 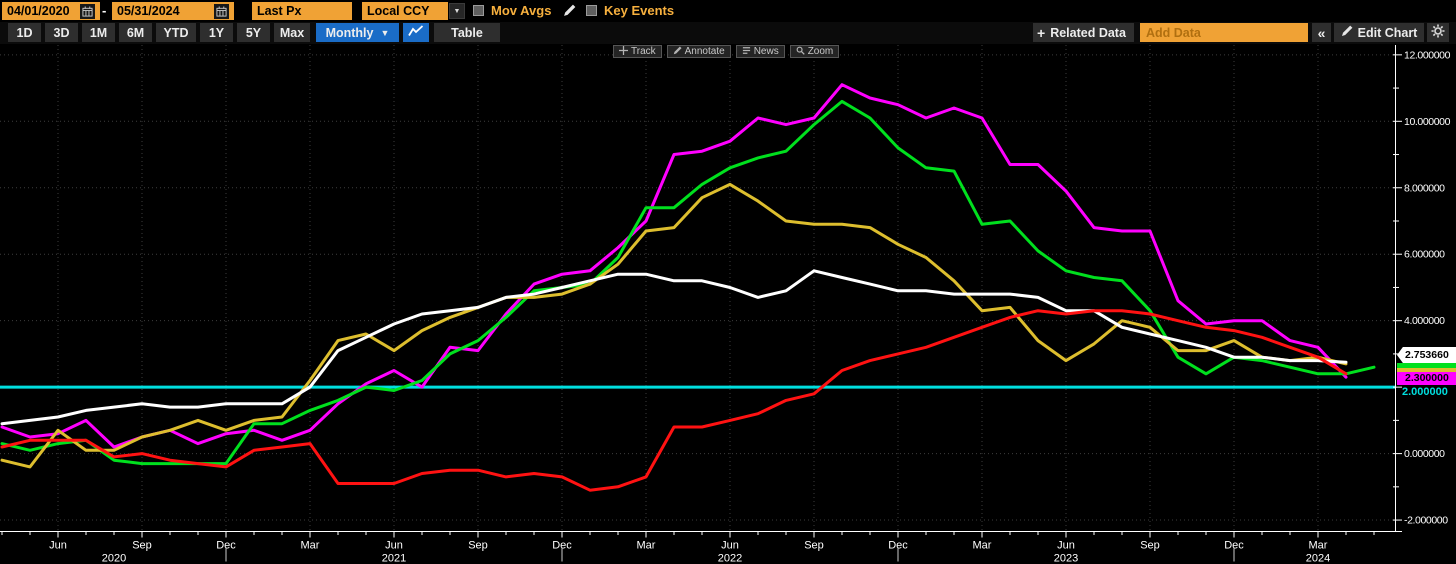 What do you see at coordinates (253, 32) in the screenshot?
I see `range-5y-button: 5Y` at bounding box center [253, 32].